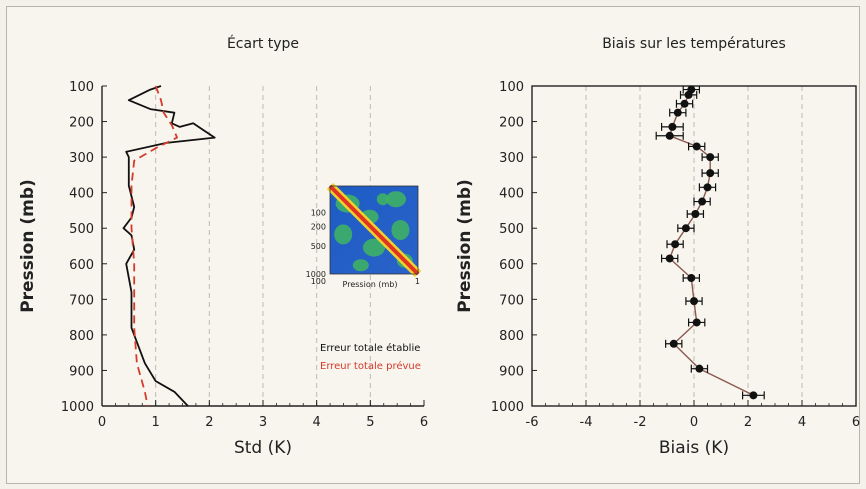  I want to click on chart2-ytick-label: 1000, so click(507, 407).